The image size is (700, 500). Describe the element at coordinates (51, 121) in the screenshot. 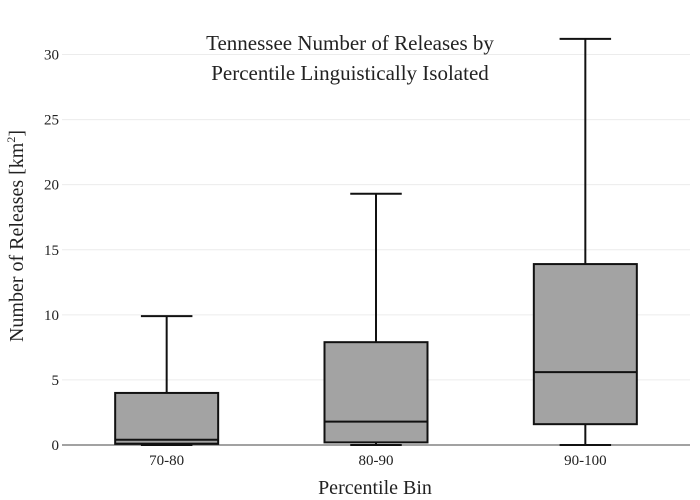

I see `y-tick-label: 25` at that location.